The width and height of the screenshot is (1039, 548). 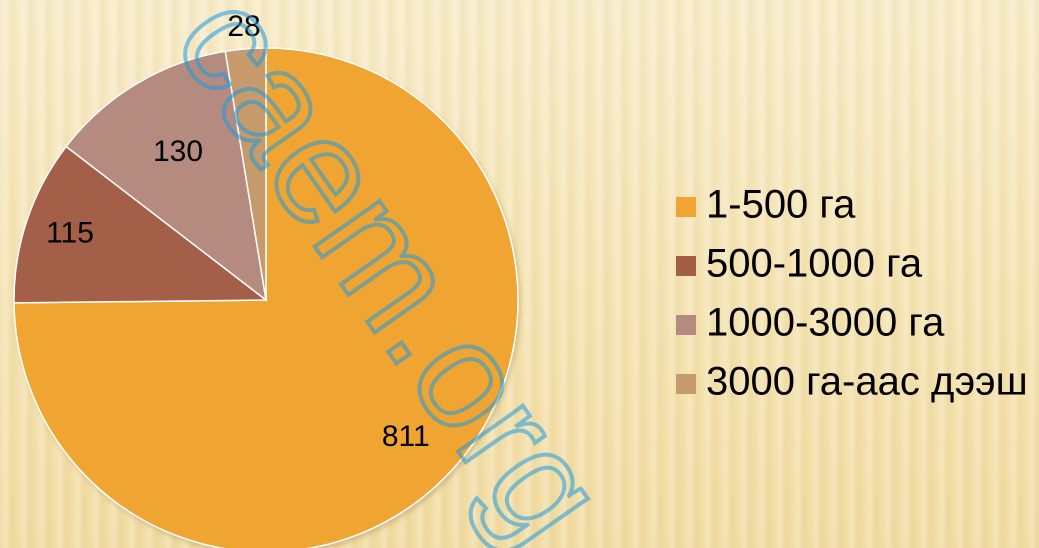 What do you see at coordinates (825, 323) in the screenshot?
I see `legend-label-1000-3000: 1000-3000 га` at bounding box center [825, 323].